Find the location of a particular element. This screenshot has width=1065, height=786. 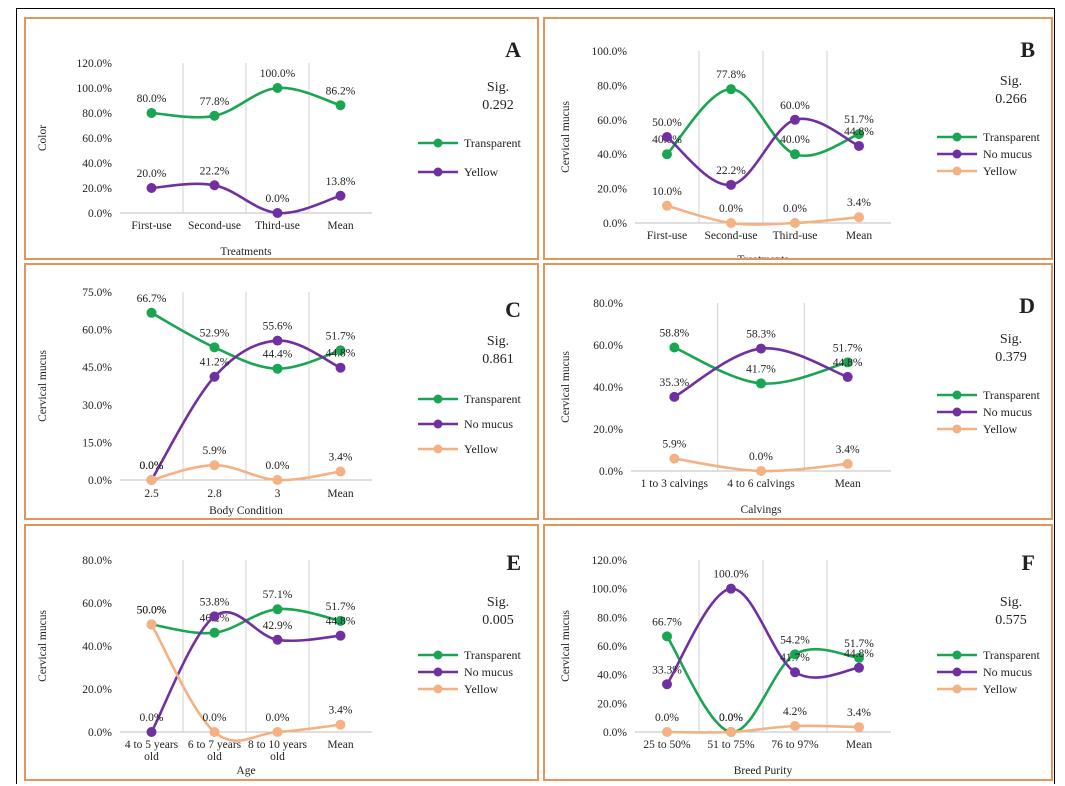

chart-c-legend-transparent-marker is located at coordinates (438, 399).